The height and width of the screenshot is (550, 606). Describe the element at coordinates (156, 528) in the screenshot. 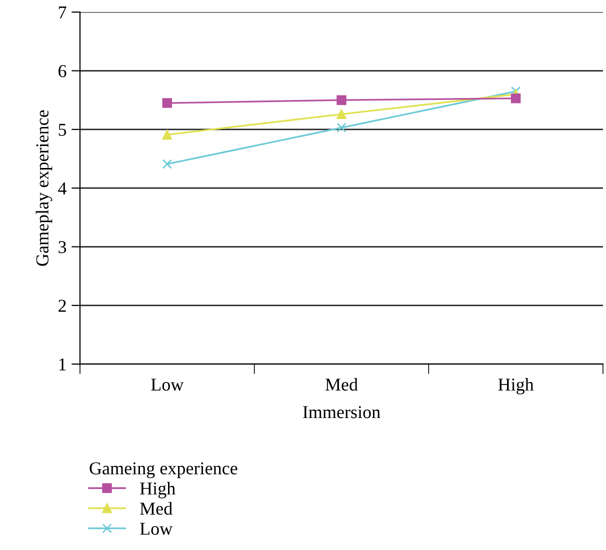

I see `legend-label: Low` at that location.